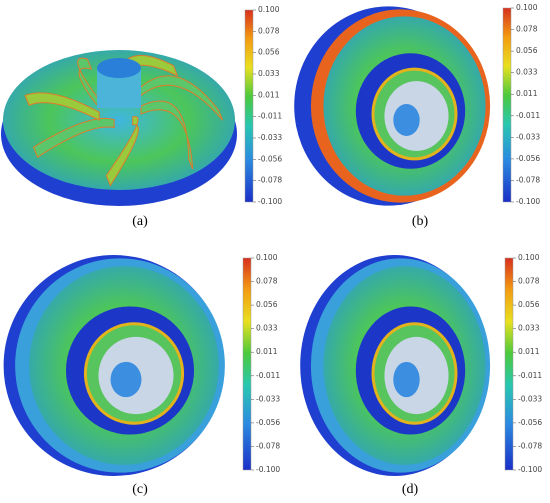  Describe the element at coordinates (420, 221) in the screenshot. I see `panel-caption: (b)` at that location.